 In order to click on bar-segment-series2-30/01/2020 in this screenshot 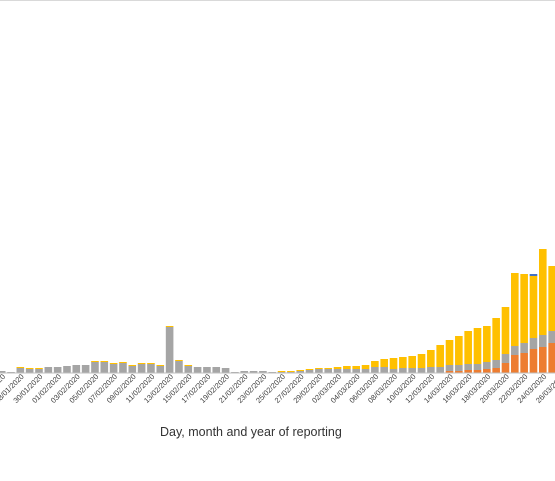, I will do `click(39, 371)`.